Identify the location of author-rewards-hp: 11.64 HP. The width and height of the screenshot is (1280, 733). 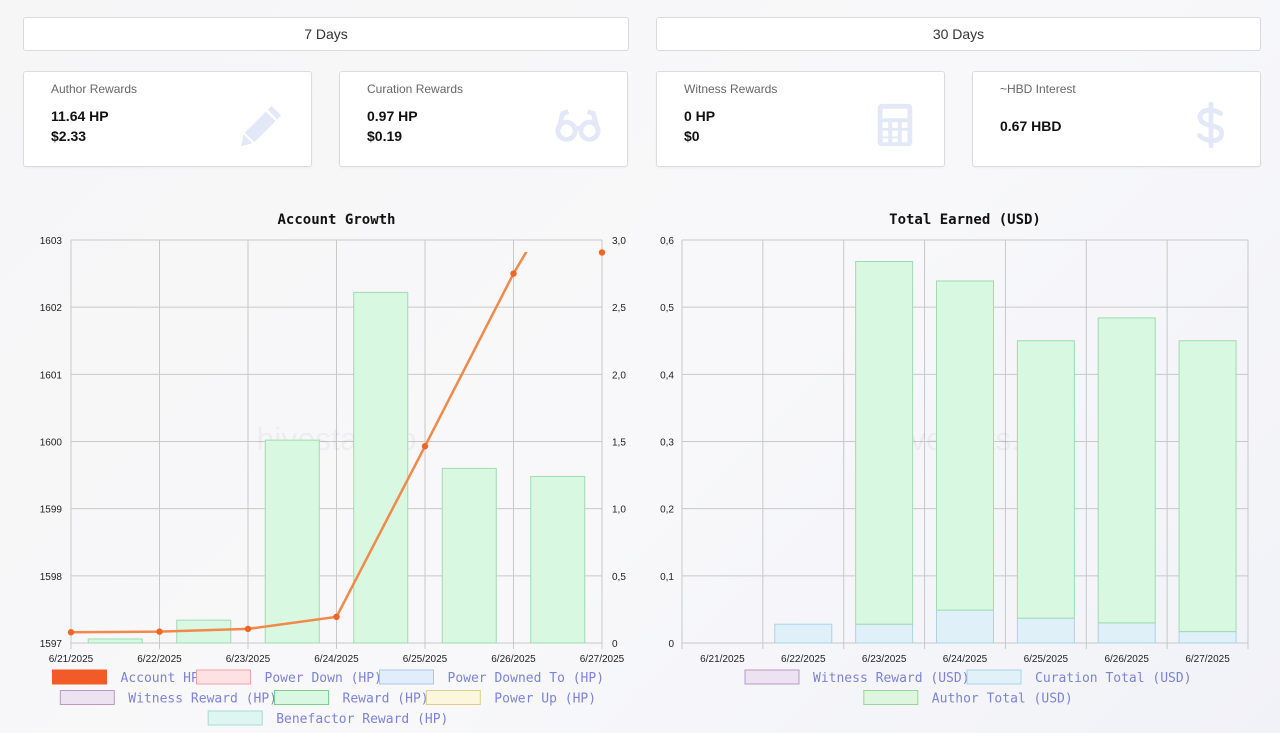
(80, 116).